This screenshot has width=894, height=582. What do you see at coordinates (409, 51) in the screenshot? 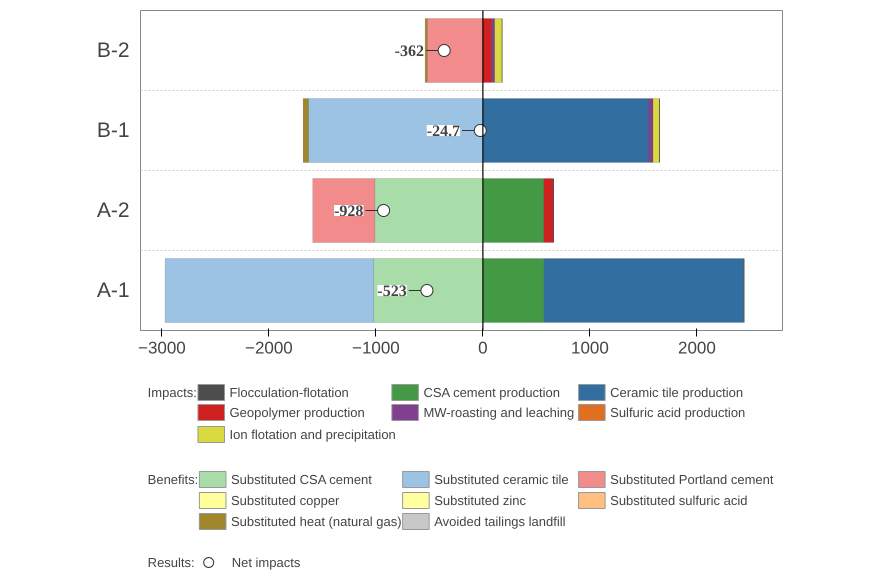
I see `data-label: -362` at bounding box center [409, 51].